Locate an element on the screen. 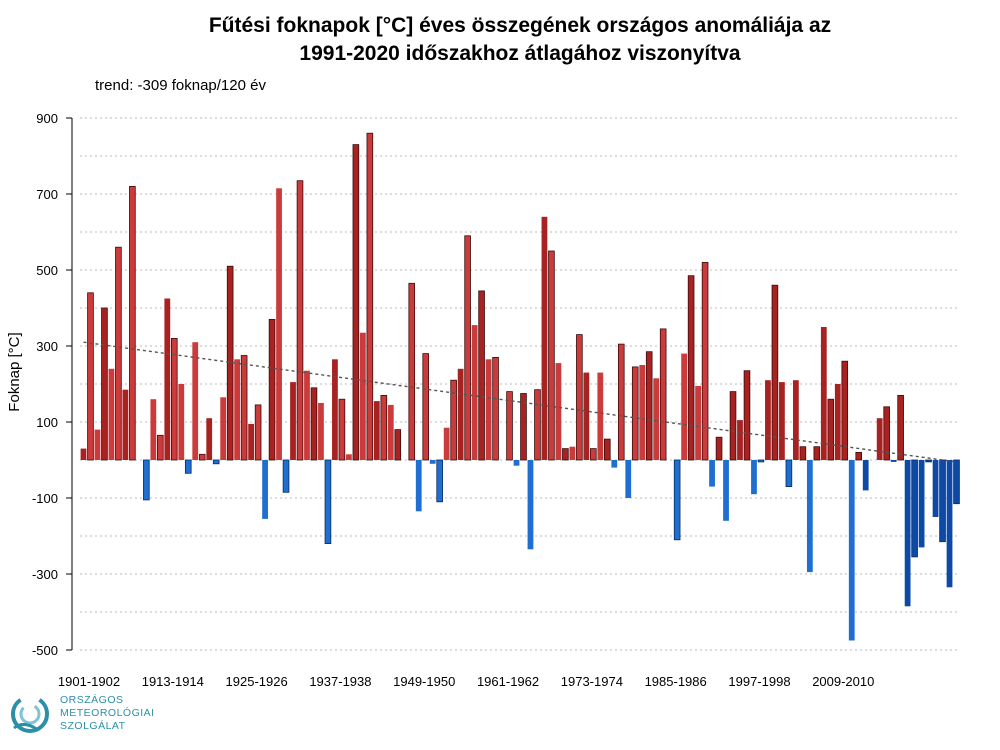  x-tick-label: 1913-1914 is located at coordinates (173, 681).